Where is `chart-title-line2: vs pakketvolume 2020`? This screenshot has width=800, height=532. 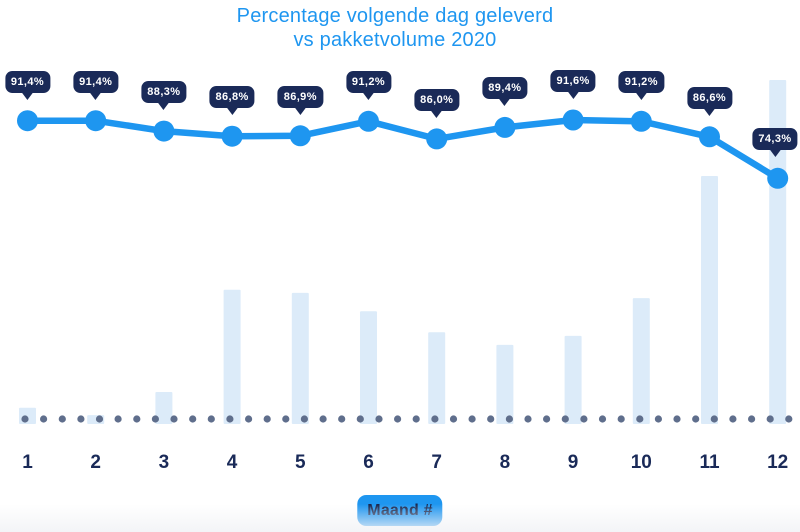
chart-title-line2: vs pakketvolume 2020 is located at coordinates (395, 40).